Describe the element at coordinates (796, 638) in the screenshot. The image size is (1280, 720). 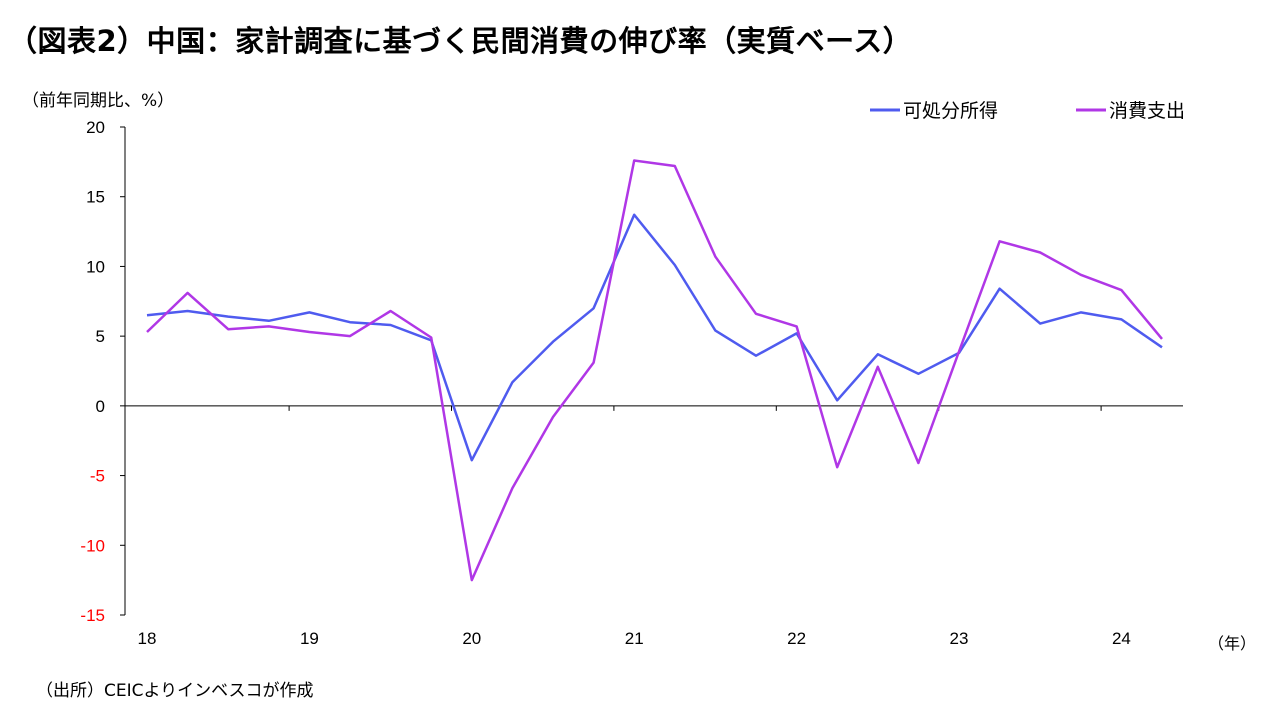
I see `x-tick-label: 22` at that location.